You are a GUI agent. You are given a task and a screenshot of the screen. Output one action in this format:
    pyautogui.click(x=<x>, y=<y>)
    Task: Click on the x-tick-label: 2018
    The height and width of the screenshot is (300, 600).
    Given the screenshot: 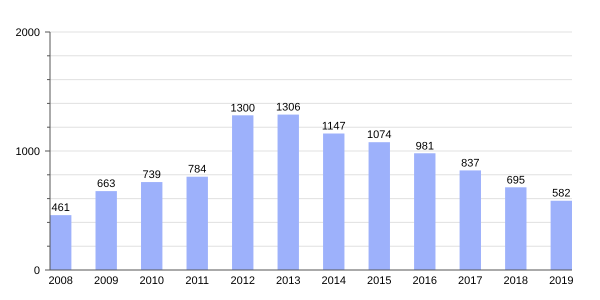 What is the action you would take?
    pyautogui.click(x=516, y=281)
    